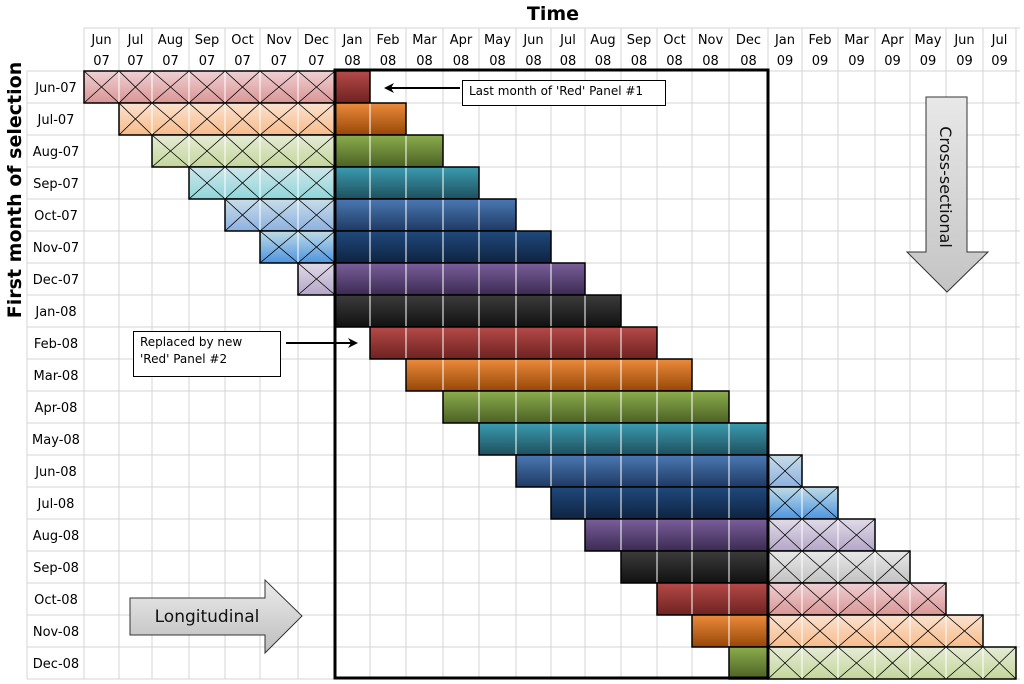  What do you see at coordinates (351, 40) in the screenshot?
I see `column-header-month: Jan` at bounding box center [351, 40].